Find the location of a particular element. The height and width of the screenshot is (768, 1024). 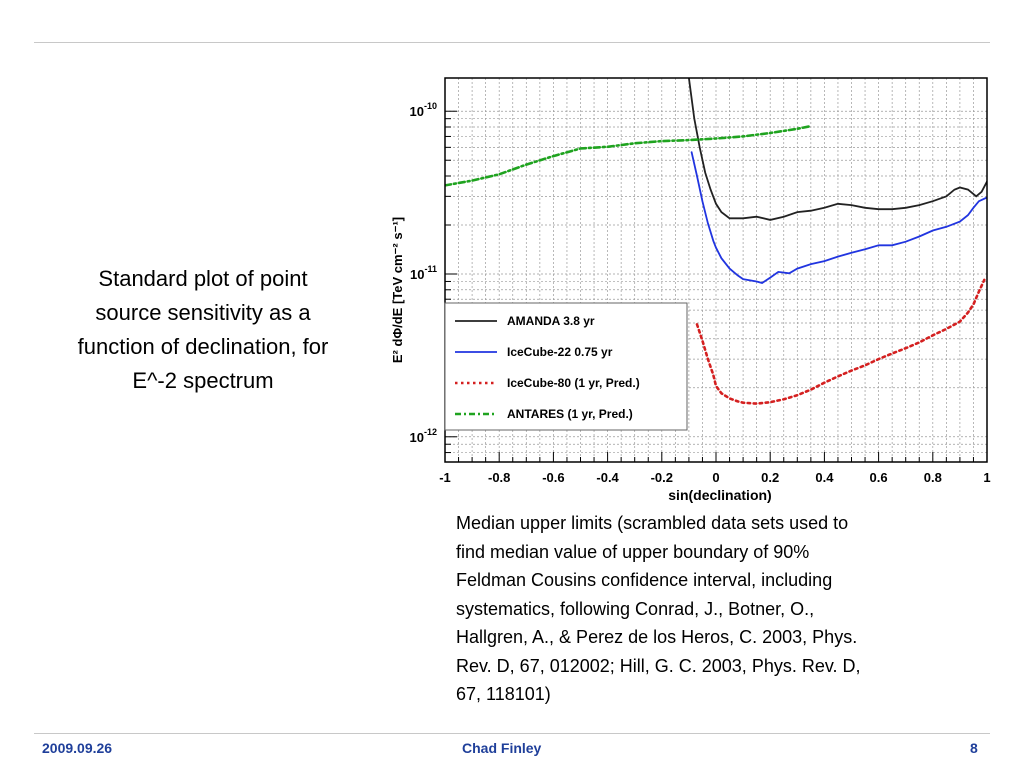

y-tick-label: 10-10 is located at coordinates (423, 110).